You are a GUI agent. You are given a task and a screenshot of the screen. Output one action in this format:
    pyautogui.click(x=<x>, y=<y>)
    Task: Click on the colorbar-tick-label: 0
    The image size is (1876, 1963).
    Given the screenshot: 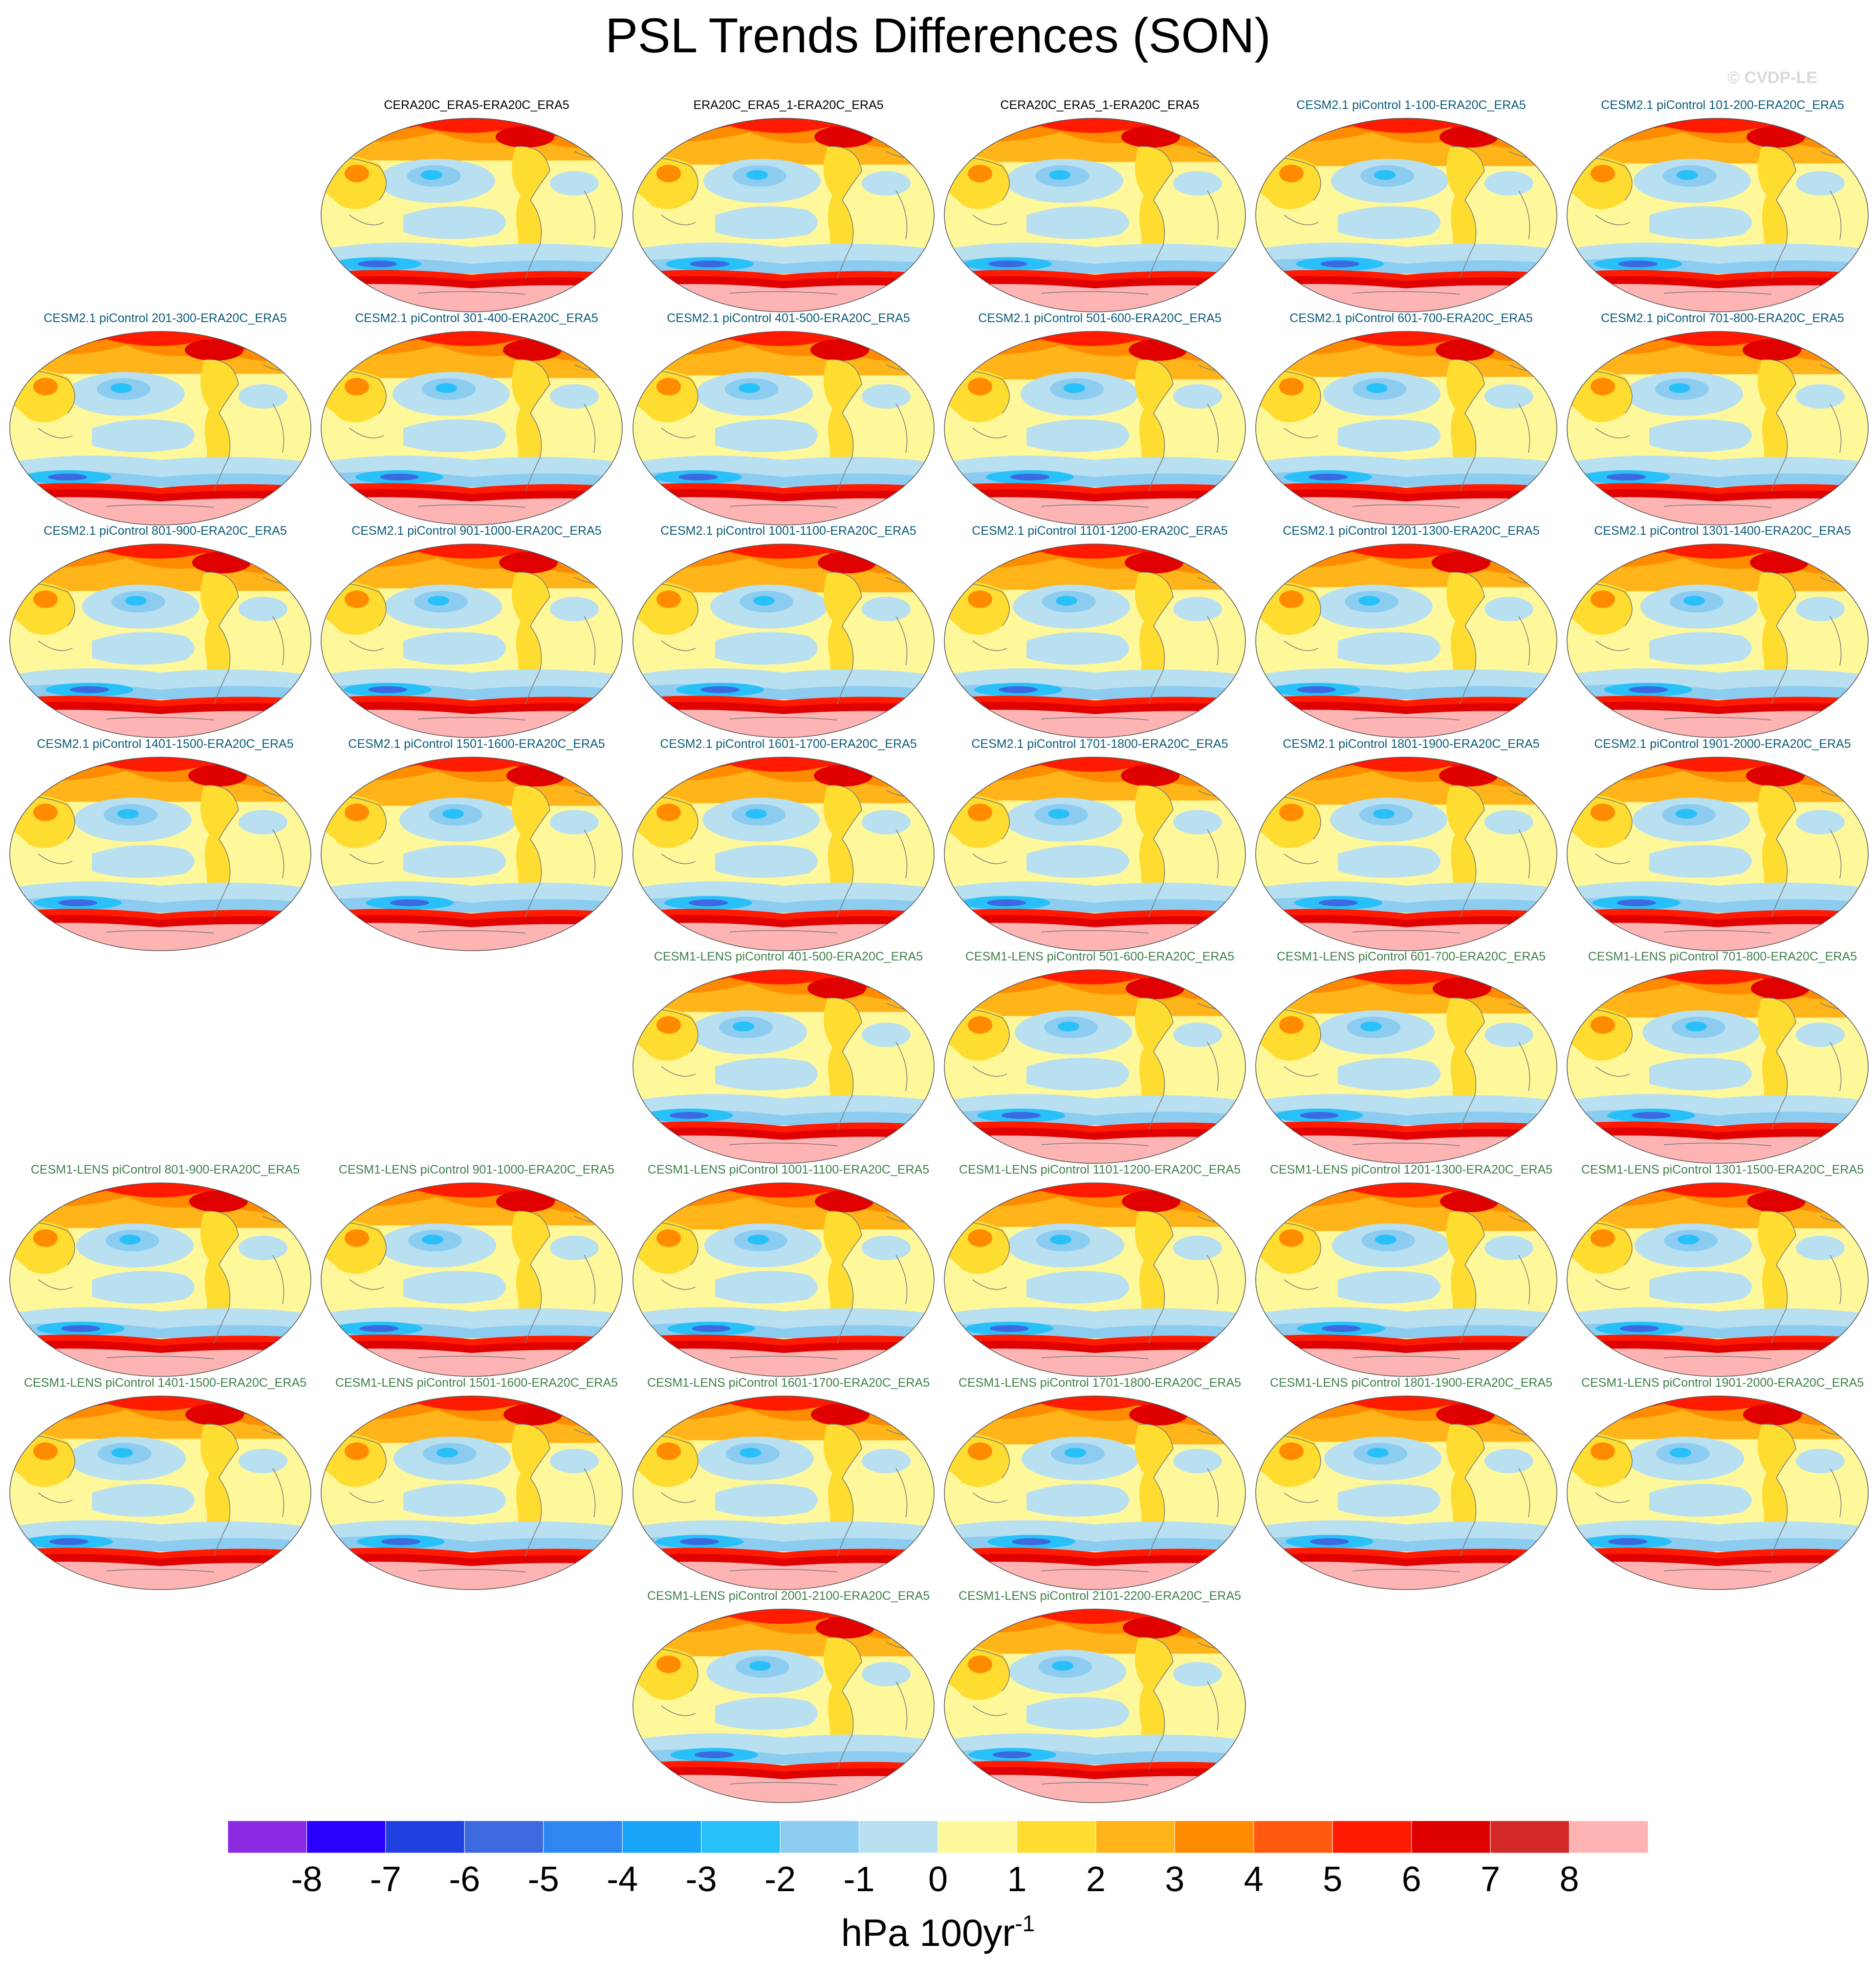 What is the action you would take?
    pyautogui.click(x=938, y=1879)
    